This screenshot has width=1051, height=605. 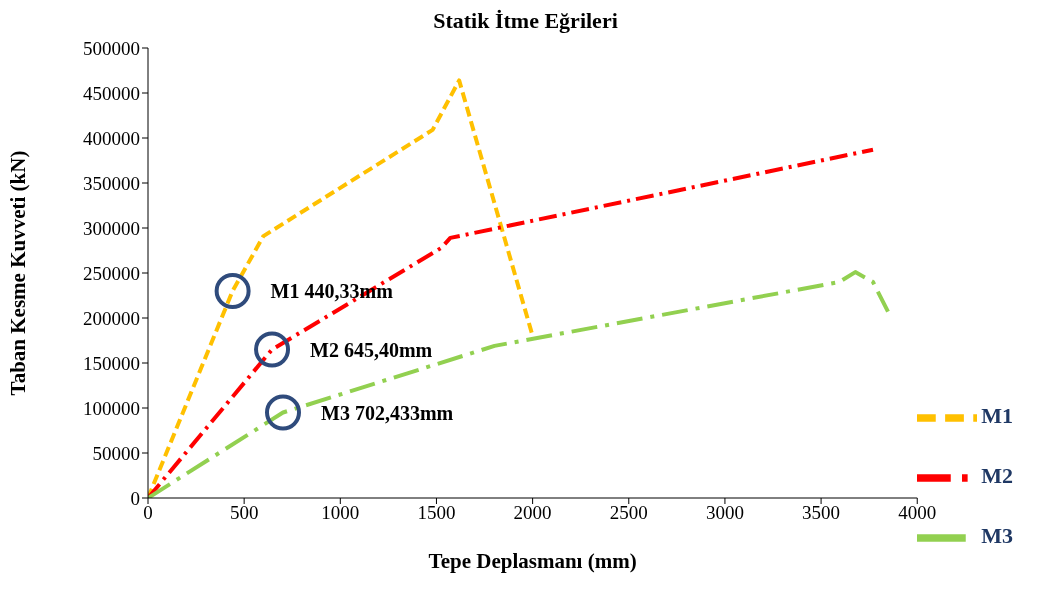 What do you see at coordinates (997, 416) in the screenshot?
I see `legend-label: M1` at bounding box center [997, 416].